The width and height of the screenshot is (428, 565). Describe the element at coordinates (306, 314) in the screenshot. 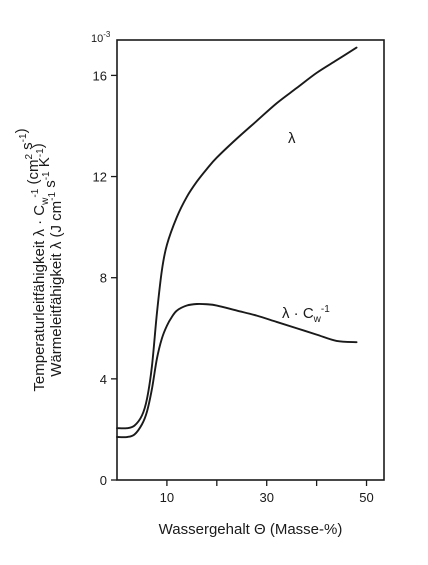

I see `series-label-lambda-cw: λ · Cw-1` at that location.